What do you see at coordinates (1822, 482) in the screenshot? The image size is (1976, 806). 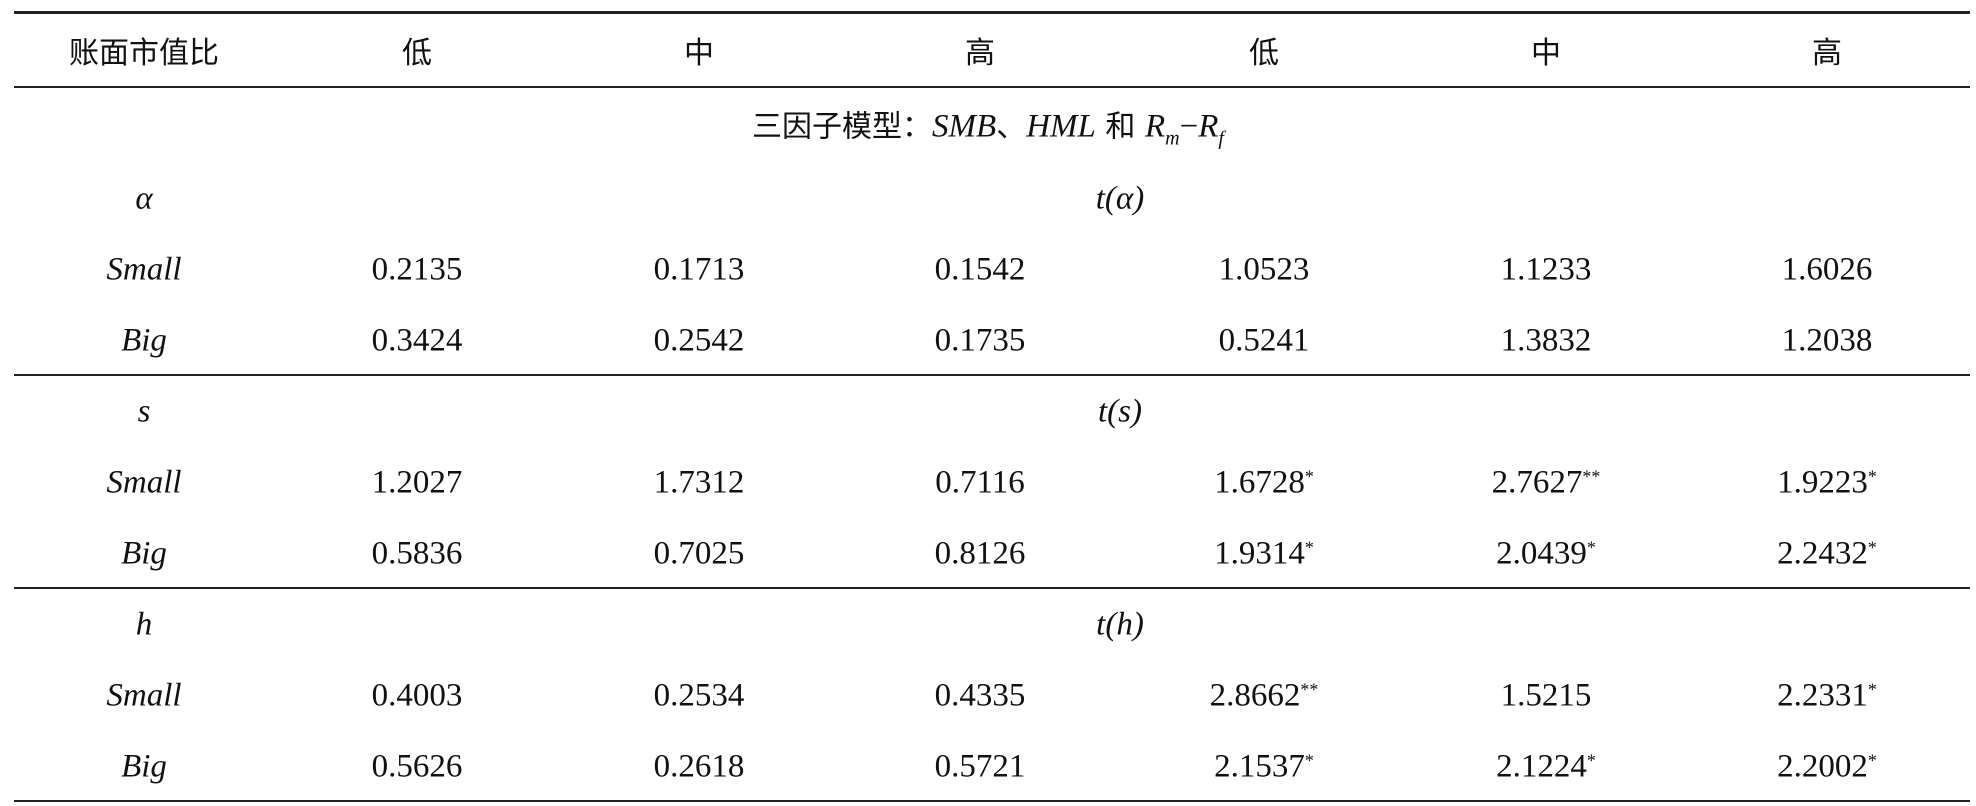 I see `number: 1.9223` at bounding box center [1822, 482].